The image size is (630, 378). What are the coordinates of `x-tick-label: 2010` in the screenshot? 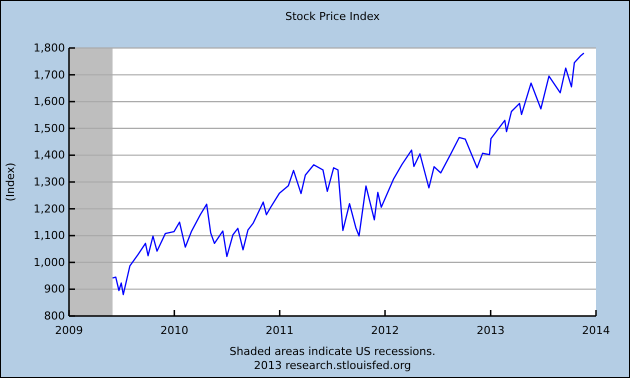 It's located at (174, 330).